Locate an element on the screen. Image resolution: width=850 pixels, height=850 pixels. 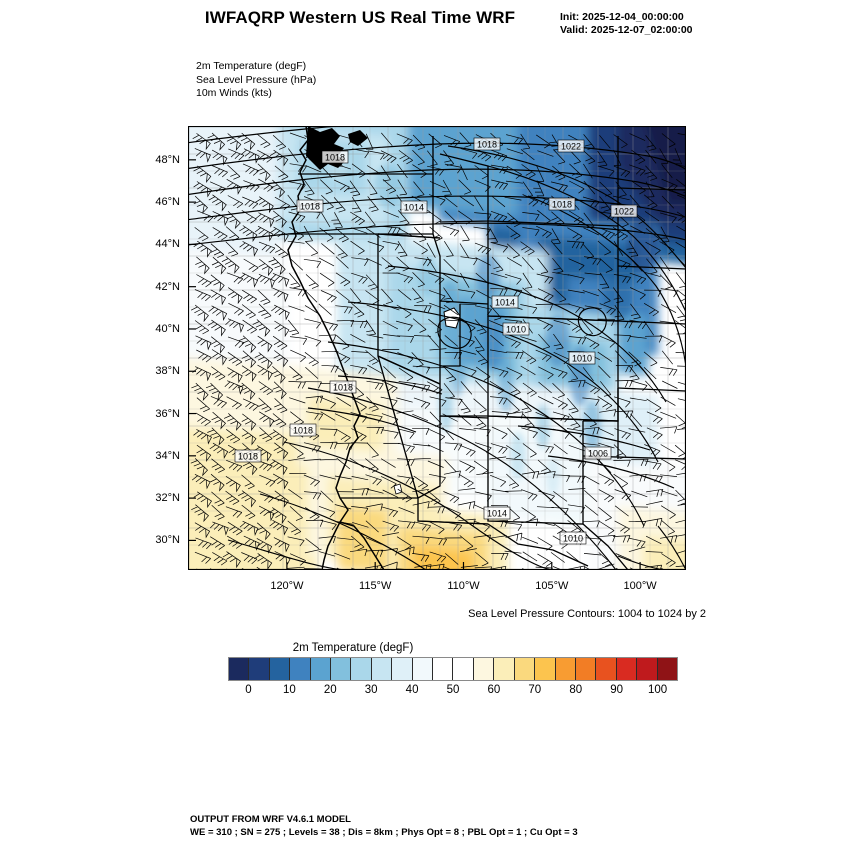
colorbar is located at coordinates (453, 669).